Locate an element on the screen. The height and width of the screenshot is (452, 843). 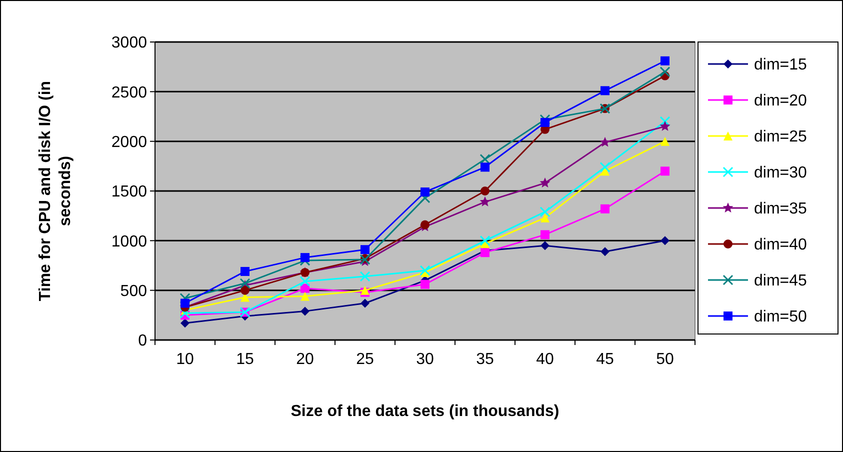
x-tick-label: 30 is located at coordinates (425, 359).